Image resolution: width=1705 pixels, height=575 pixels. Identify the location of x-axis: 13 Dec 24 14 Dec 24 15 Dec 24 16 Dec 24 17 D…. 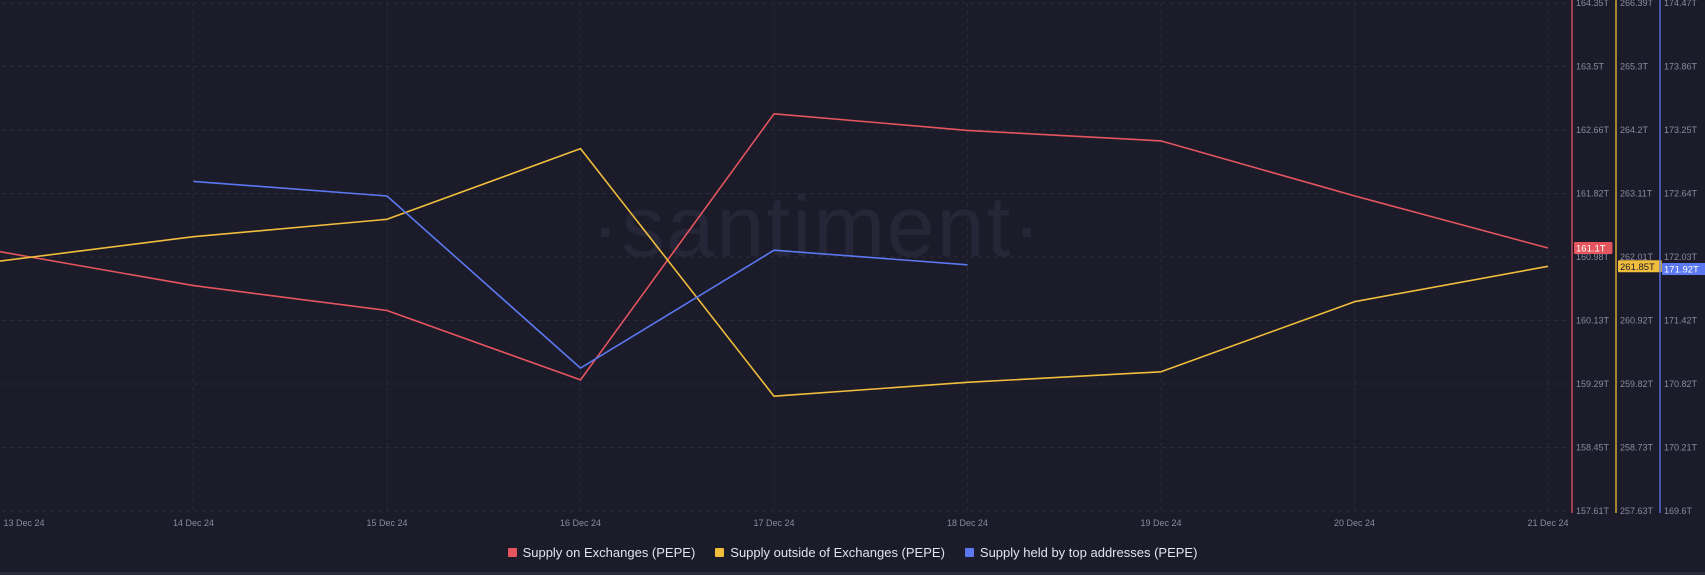
(785, 523).